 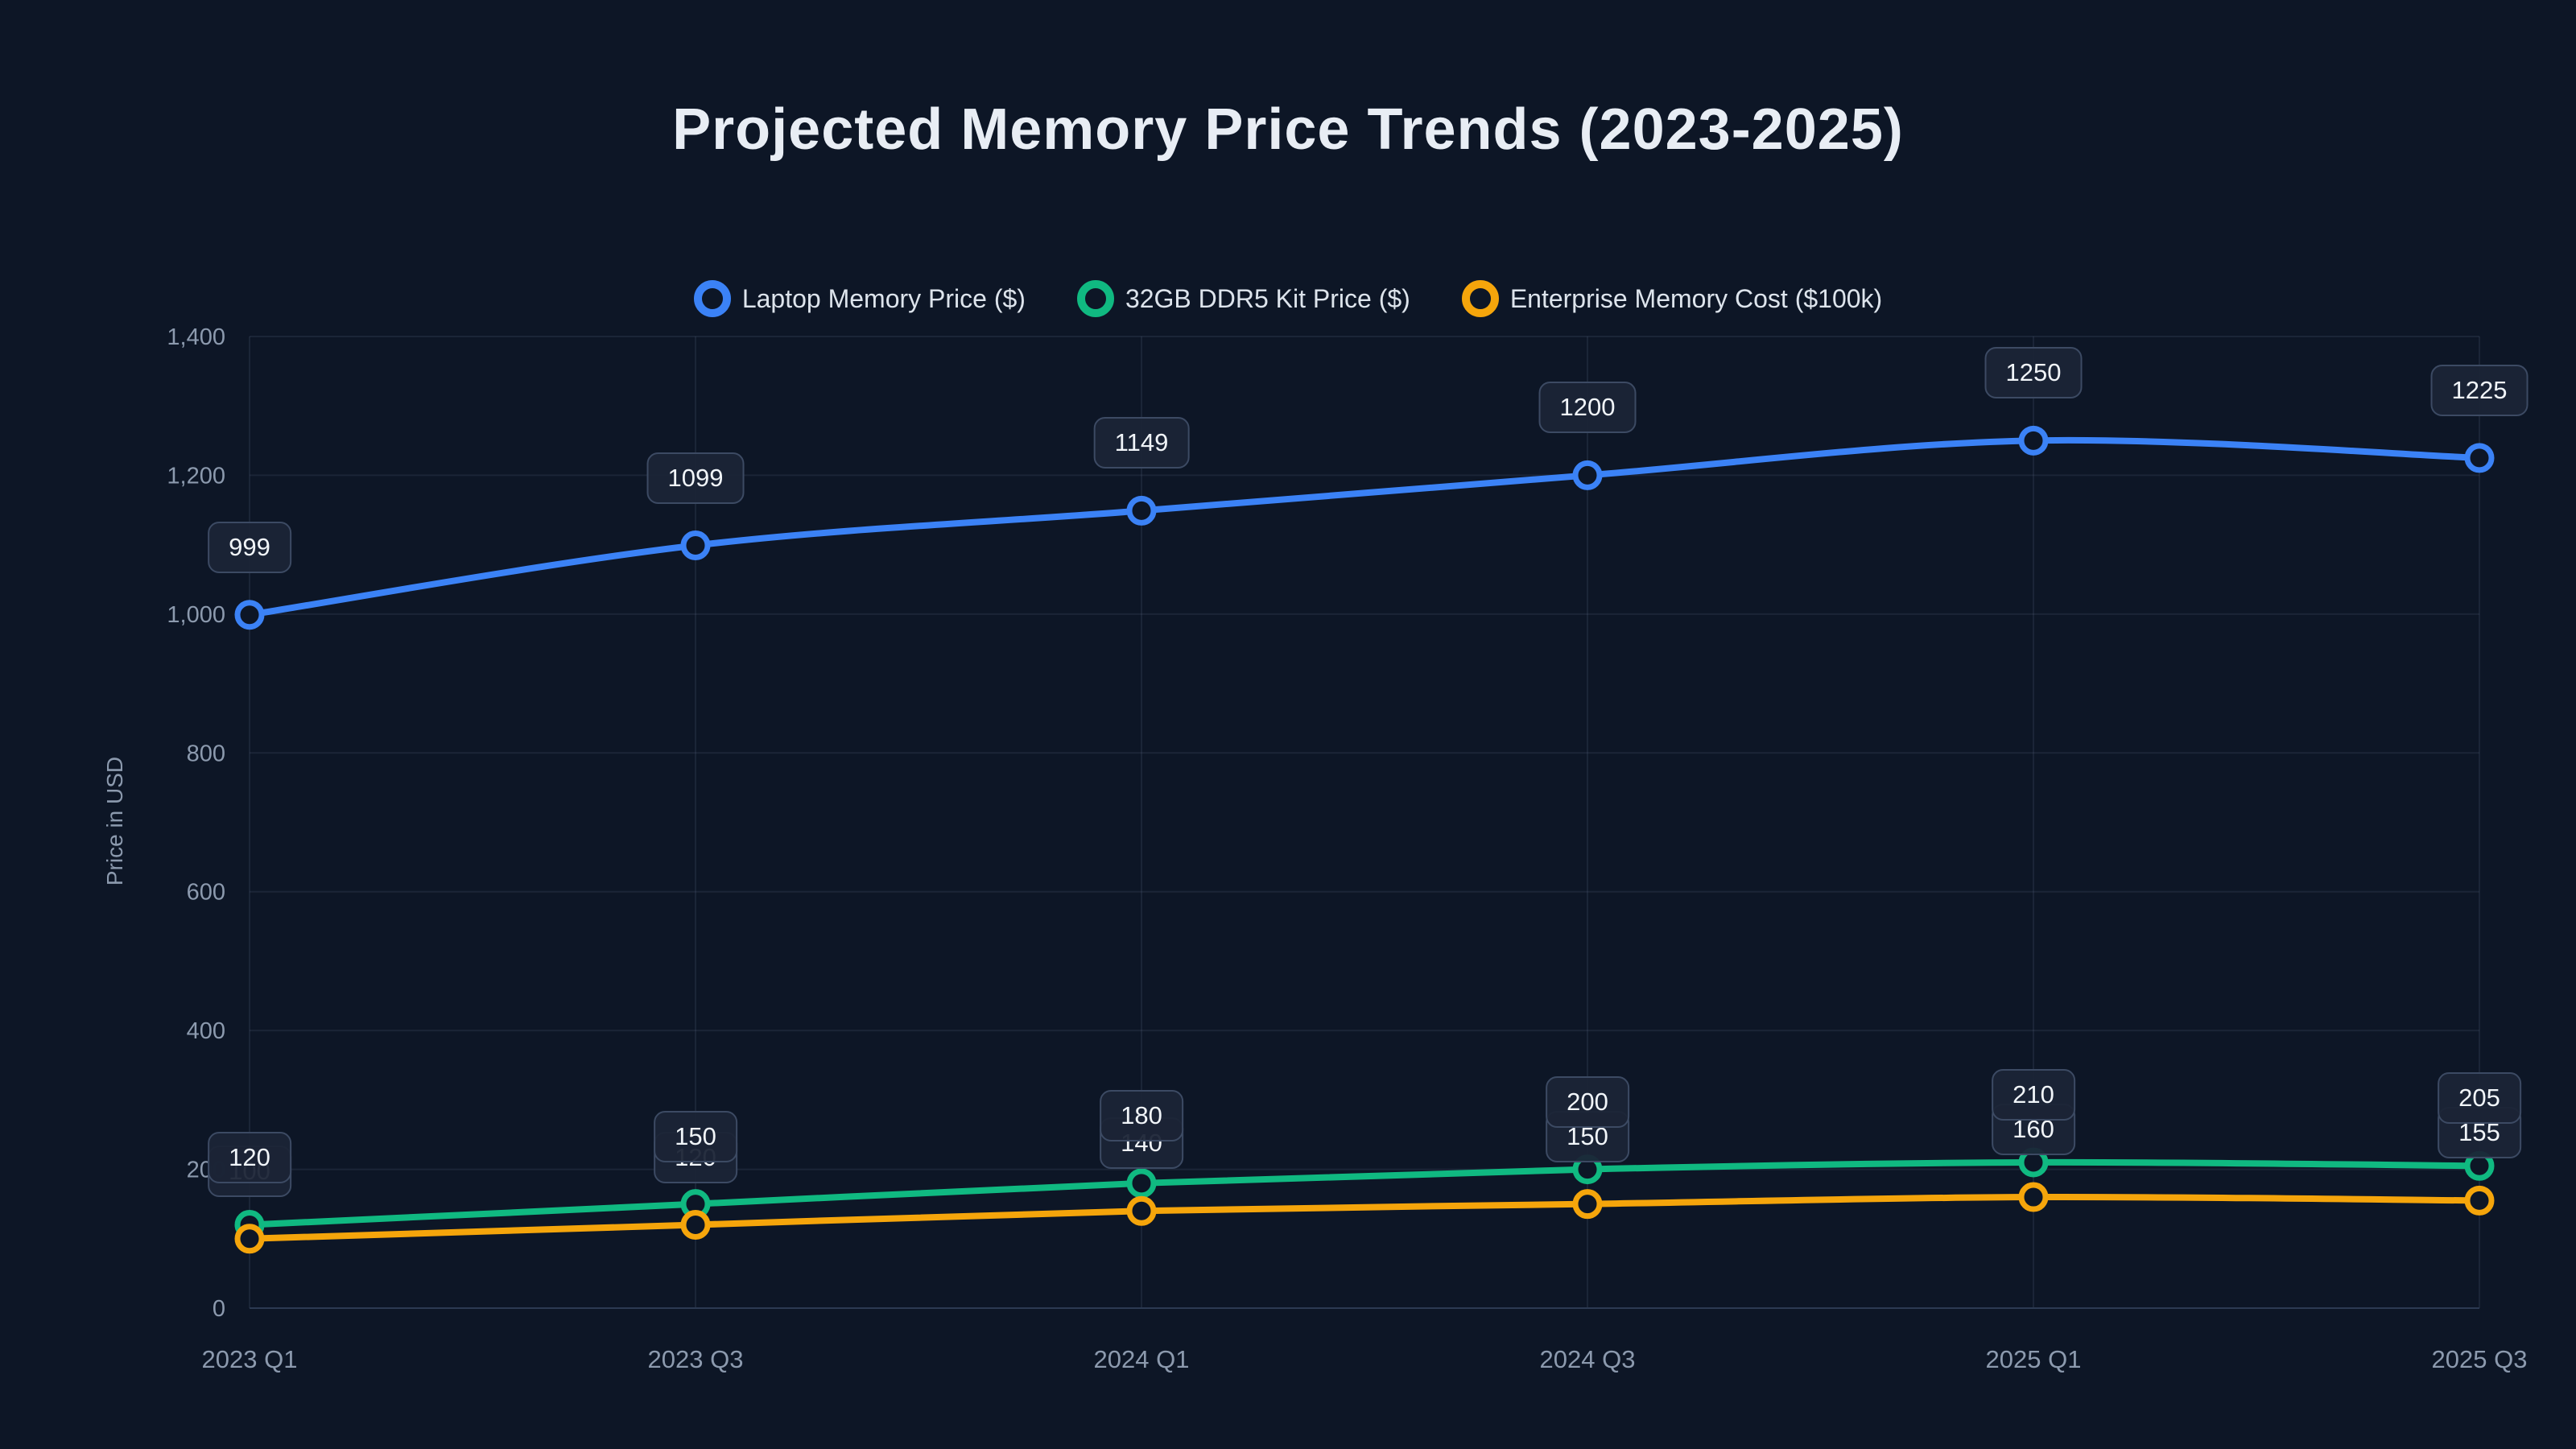 I want to click on svg-text: 1,000, so click(x=196, y=615).